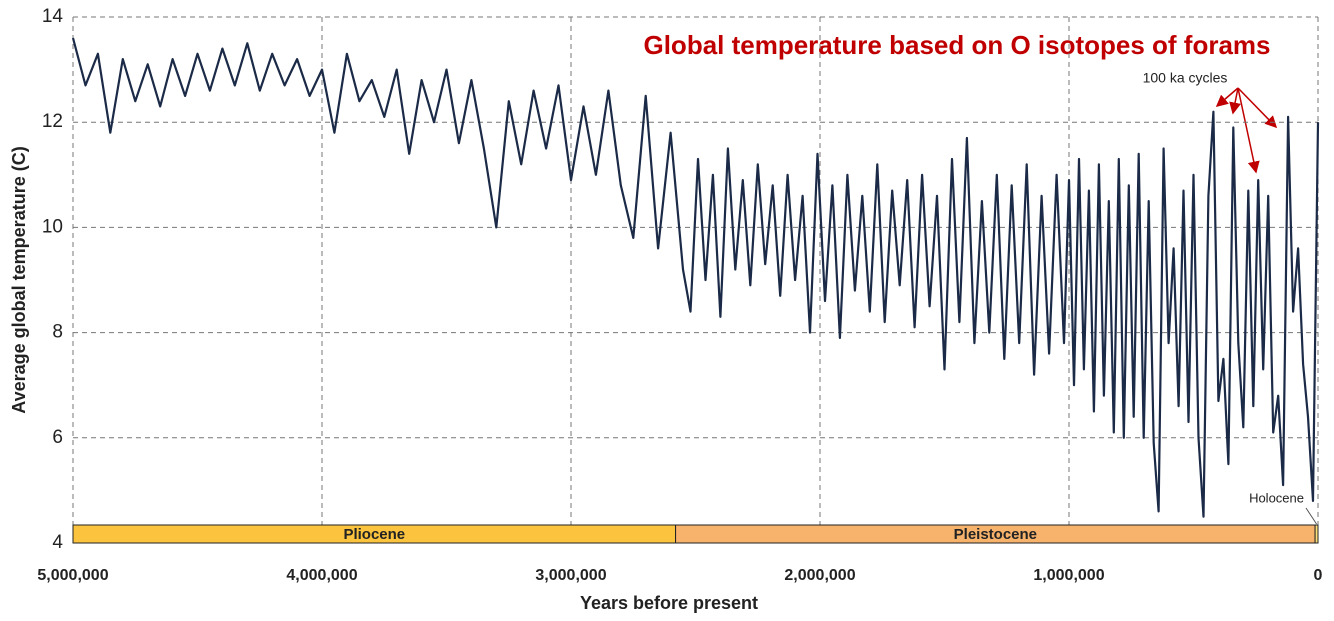 This screenshot has width=1334, height=621. Describe the element at coordinates (1311, 516) in the screenshot. I see `epoch-leader` at that location.